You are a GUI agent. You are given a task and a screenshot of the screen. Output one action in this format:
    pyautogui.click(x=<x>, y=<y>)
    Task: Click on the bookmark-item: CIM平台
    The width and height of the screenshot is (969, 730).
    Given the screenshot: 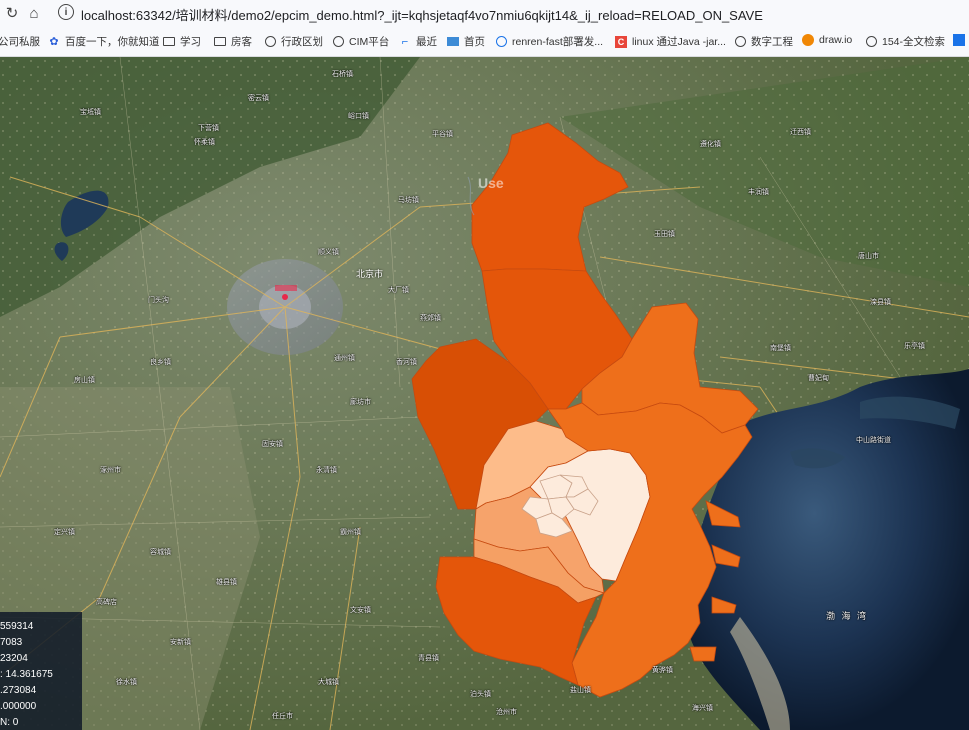 What is the action you would take?
    pyautogui.click(x=361, y=41)
    